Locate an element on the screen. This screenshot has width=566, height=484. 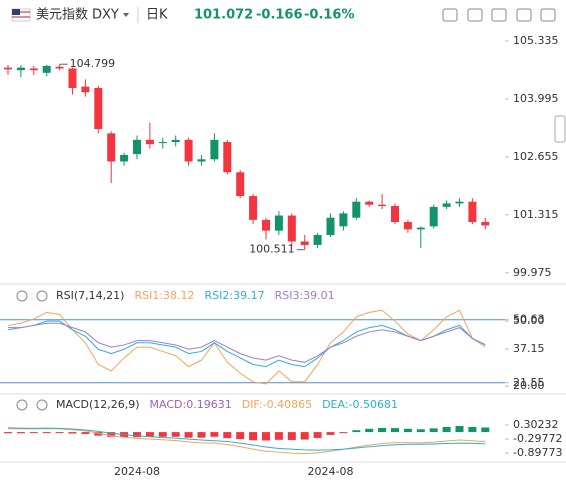
y-tick-label: 50.00 is located at coordinates (529, 320).